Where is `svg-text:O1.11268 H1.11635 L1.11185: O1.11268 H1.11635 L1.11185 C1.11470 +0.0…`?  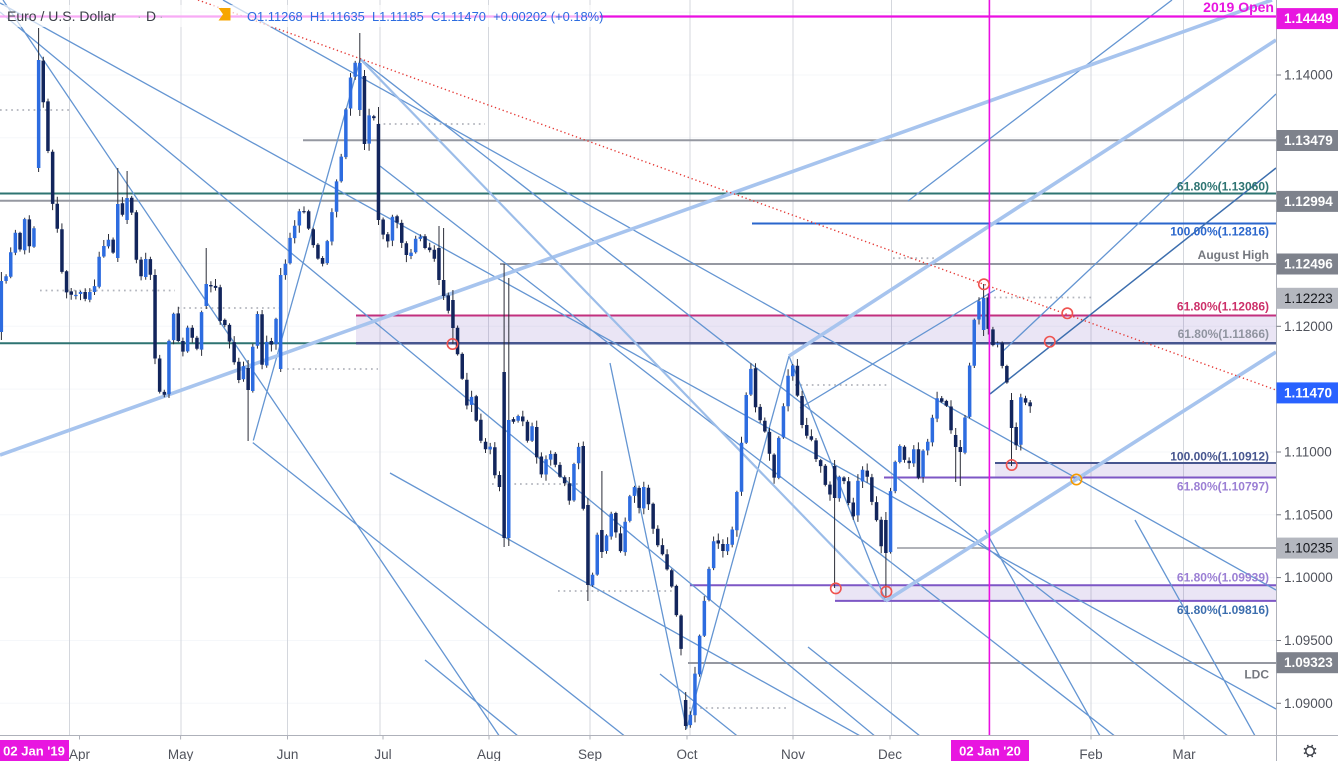 svg-text:O1.11268 H1.11635 L1.11185: O1.11268 H1.11635 L1.11185 C1.11470 +0.0… is located at coordinates (425, 16).